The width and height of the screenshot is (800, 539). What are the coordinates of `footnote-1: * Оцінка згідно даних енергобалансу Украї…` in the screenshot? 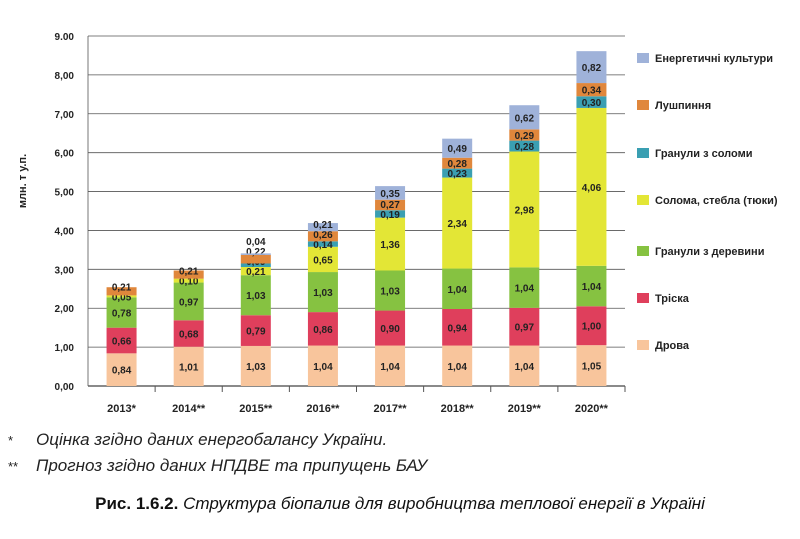 It's located at (197, 440).